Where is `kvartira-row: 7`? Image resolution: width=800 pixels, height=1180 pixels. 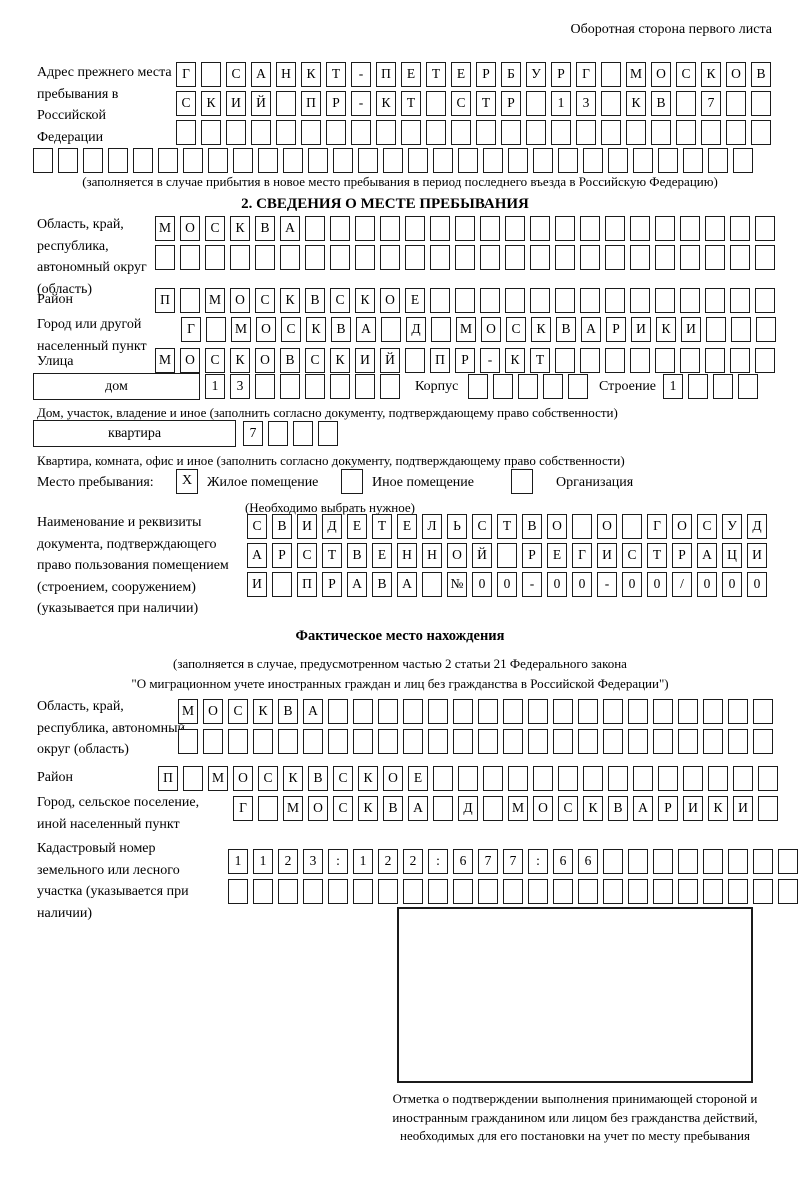
kvartira-row: 7 is located at coordinates (293, 433).